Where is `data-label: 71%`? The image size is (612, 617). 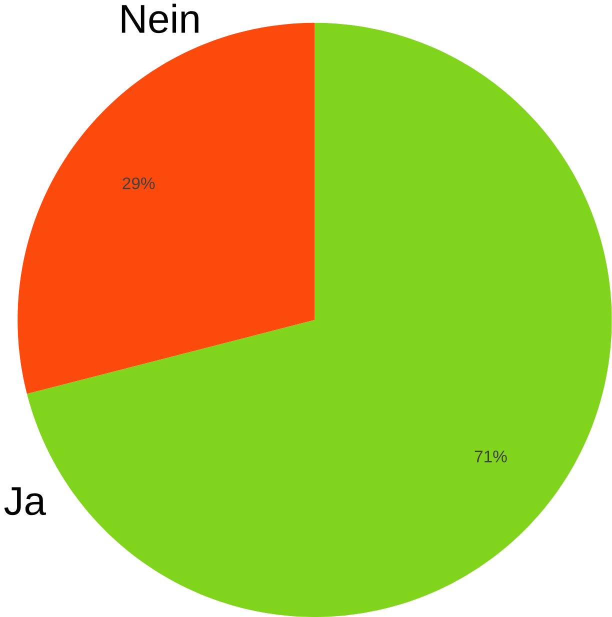 data-label: 71% is located at coordinates (491, 456).